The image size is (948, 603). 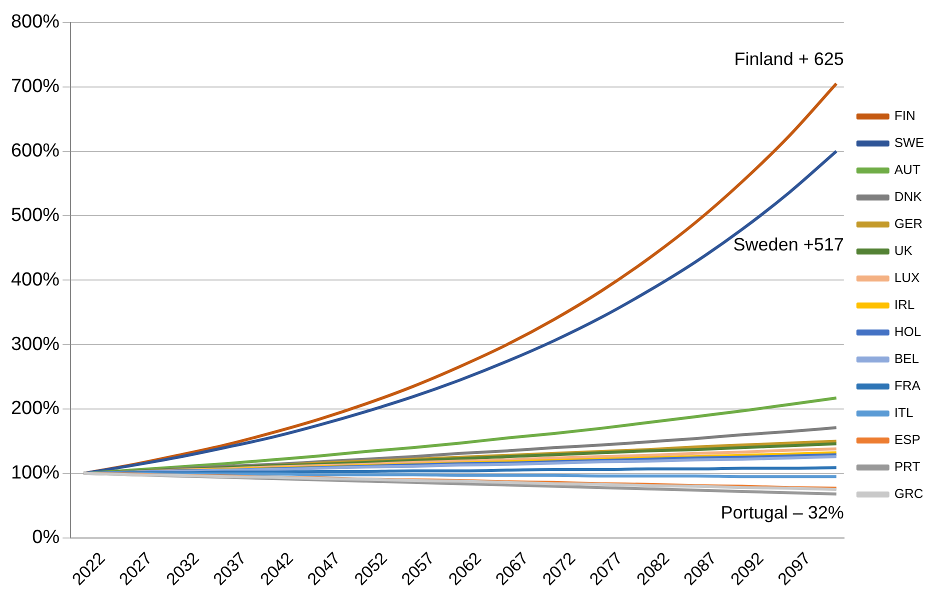 What do you see at coordinates (903, 250) in the screenshot?
I see `legend-label: UK` at bounding box center [903, 250].